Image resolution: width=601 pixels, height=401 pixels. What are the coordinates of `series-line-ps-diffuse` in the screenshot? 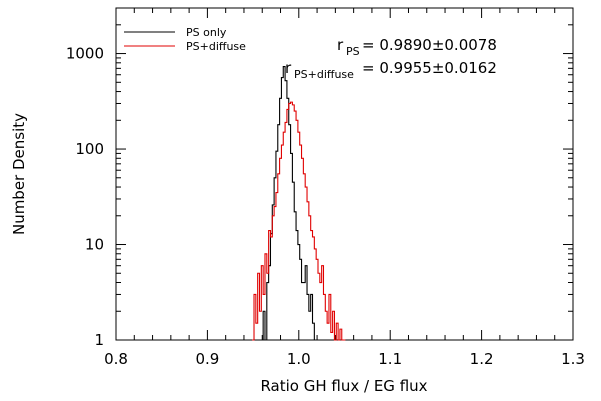 It's located at (299, 221).